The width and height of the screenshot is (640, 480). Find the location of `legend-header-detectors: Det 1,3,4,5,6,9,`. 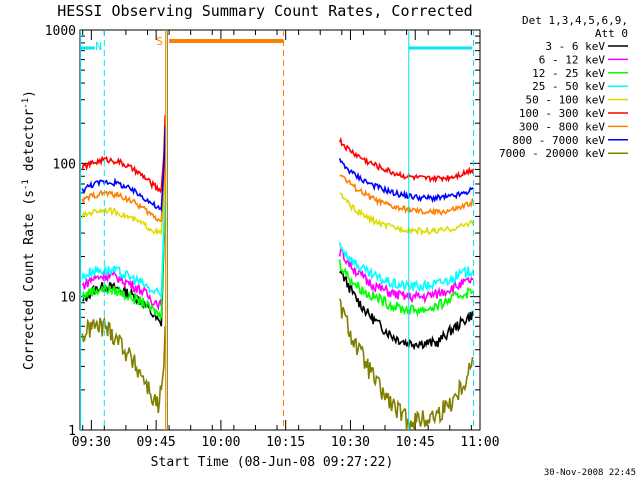

legend-header-detectors: Det 1,3,4,5,6,9, is located at coordinates (575, 20).